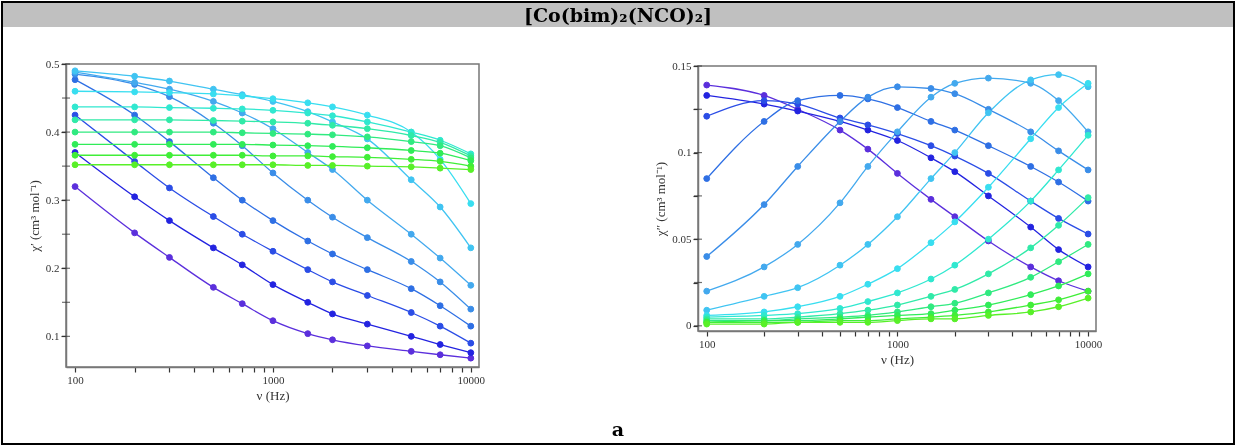 The height and width of the screenshot is (446, 1236). What do you see at coordinates (52, 131) in the screenshot?
I see `y-tick-label: 0.4` at bounding box center [52, 131].